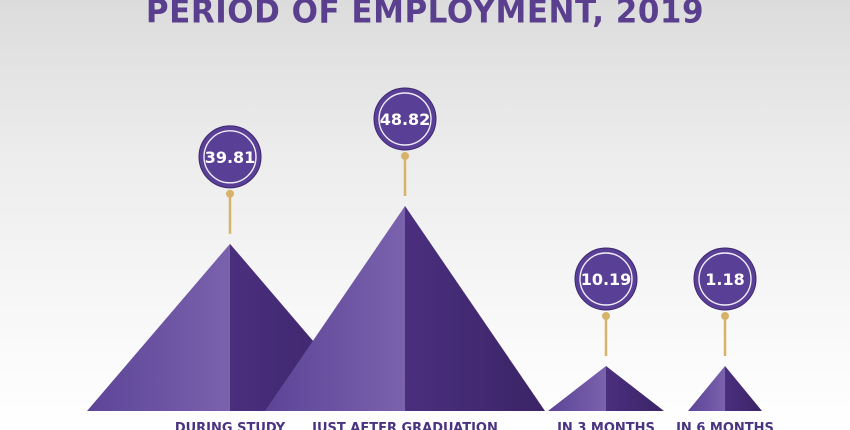 The image size is (850, 430). Describe the element at coordinates (230, 425) in the screenshot. I see `category-label: DURING STUDY` at that location.